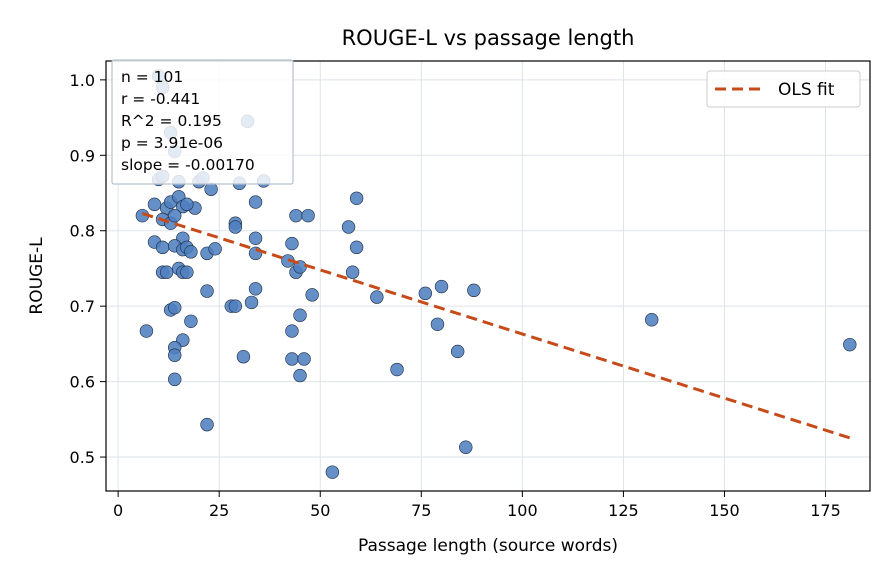 The image size is (896, 584). I want to click on x-tick-label: 100, so click(522, 510).